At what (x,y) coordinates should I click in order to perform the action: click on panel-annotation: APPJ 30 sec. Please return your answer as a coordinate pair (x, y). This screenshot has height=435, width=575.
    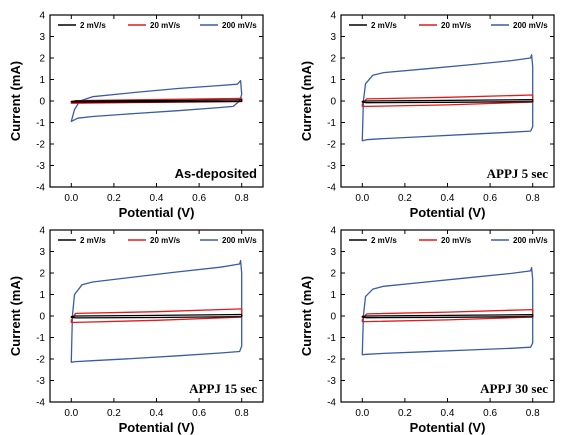
    Looking at the image, I should click on (514, 388).